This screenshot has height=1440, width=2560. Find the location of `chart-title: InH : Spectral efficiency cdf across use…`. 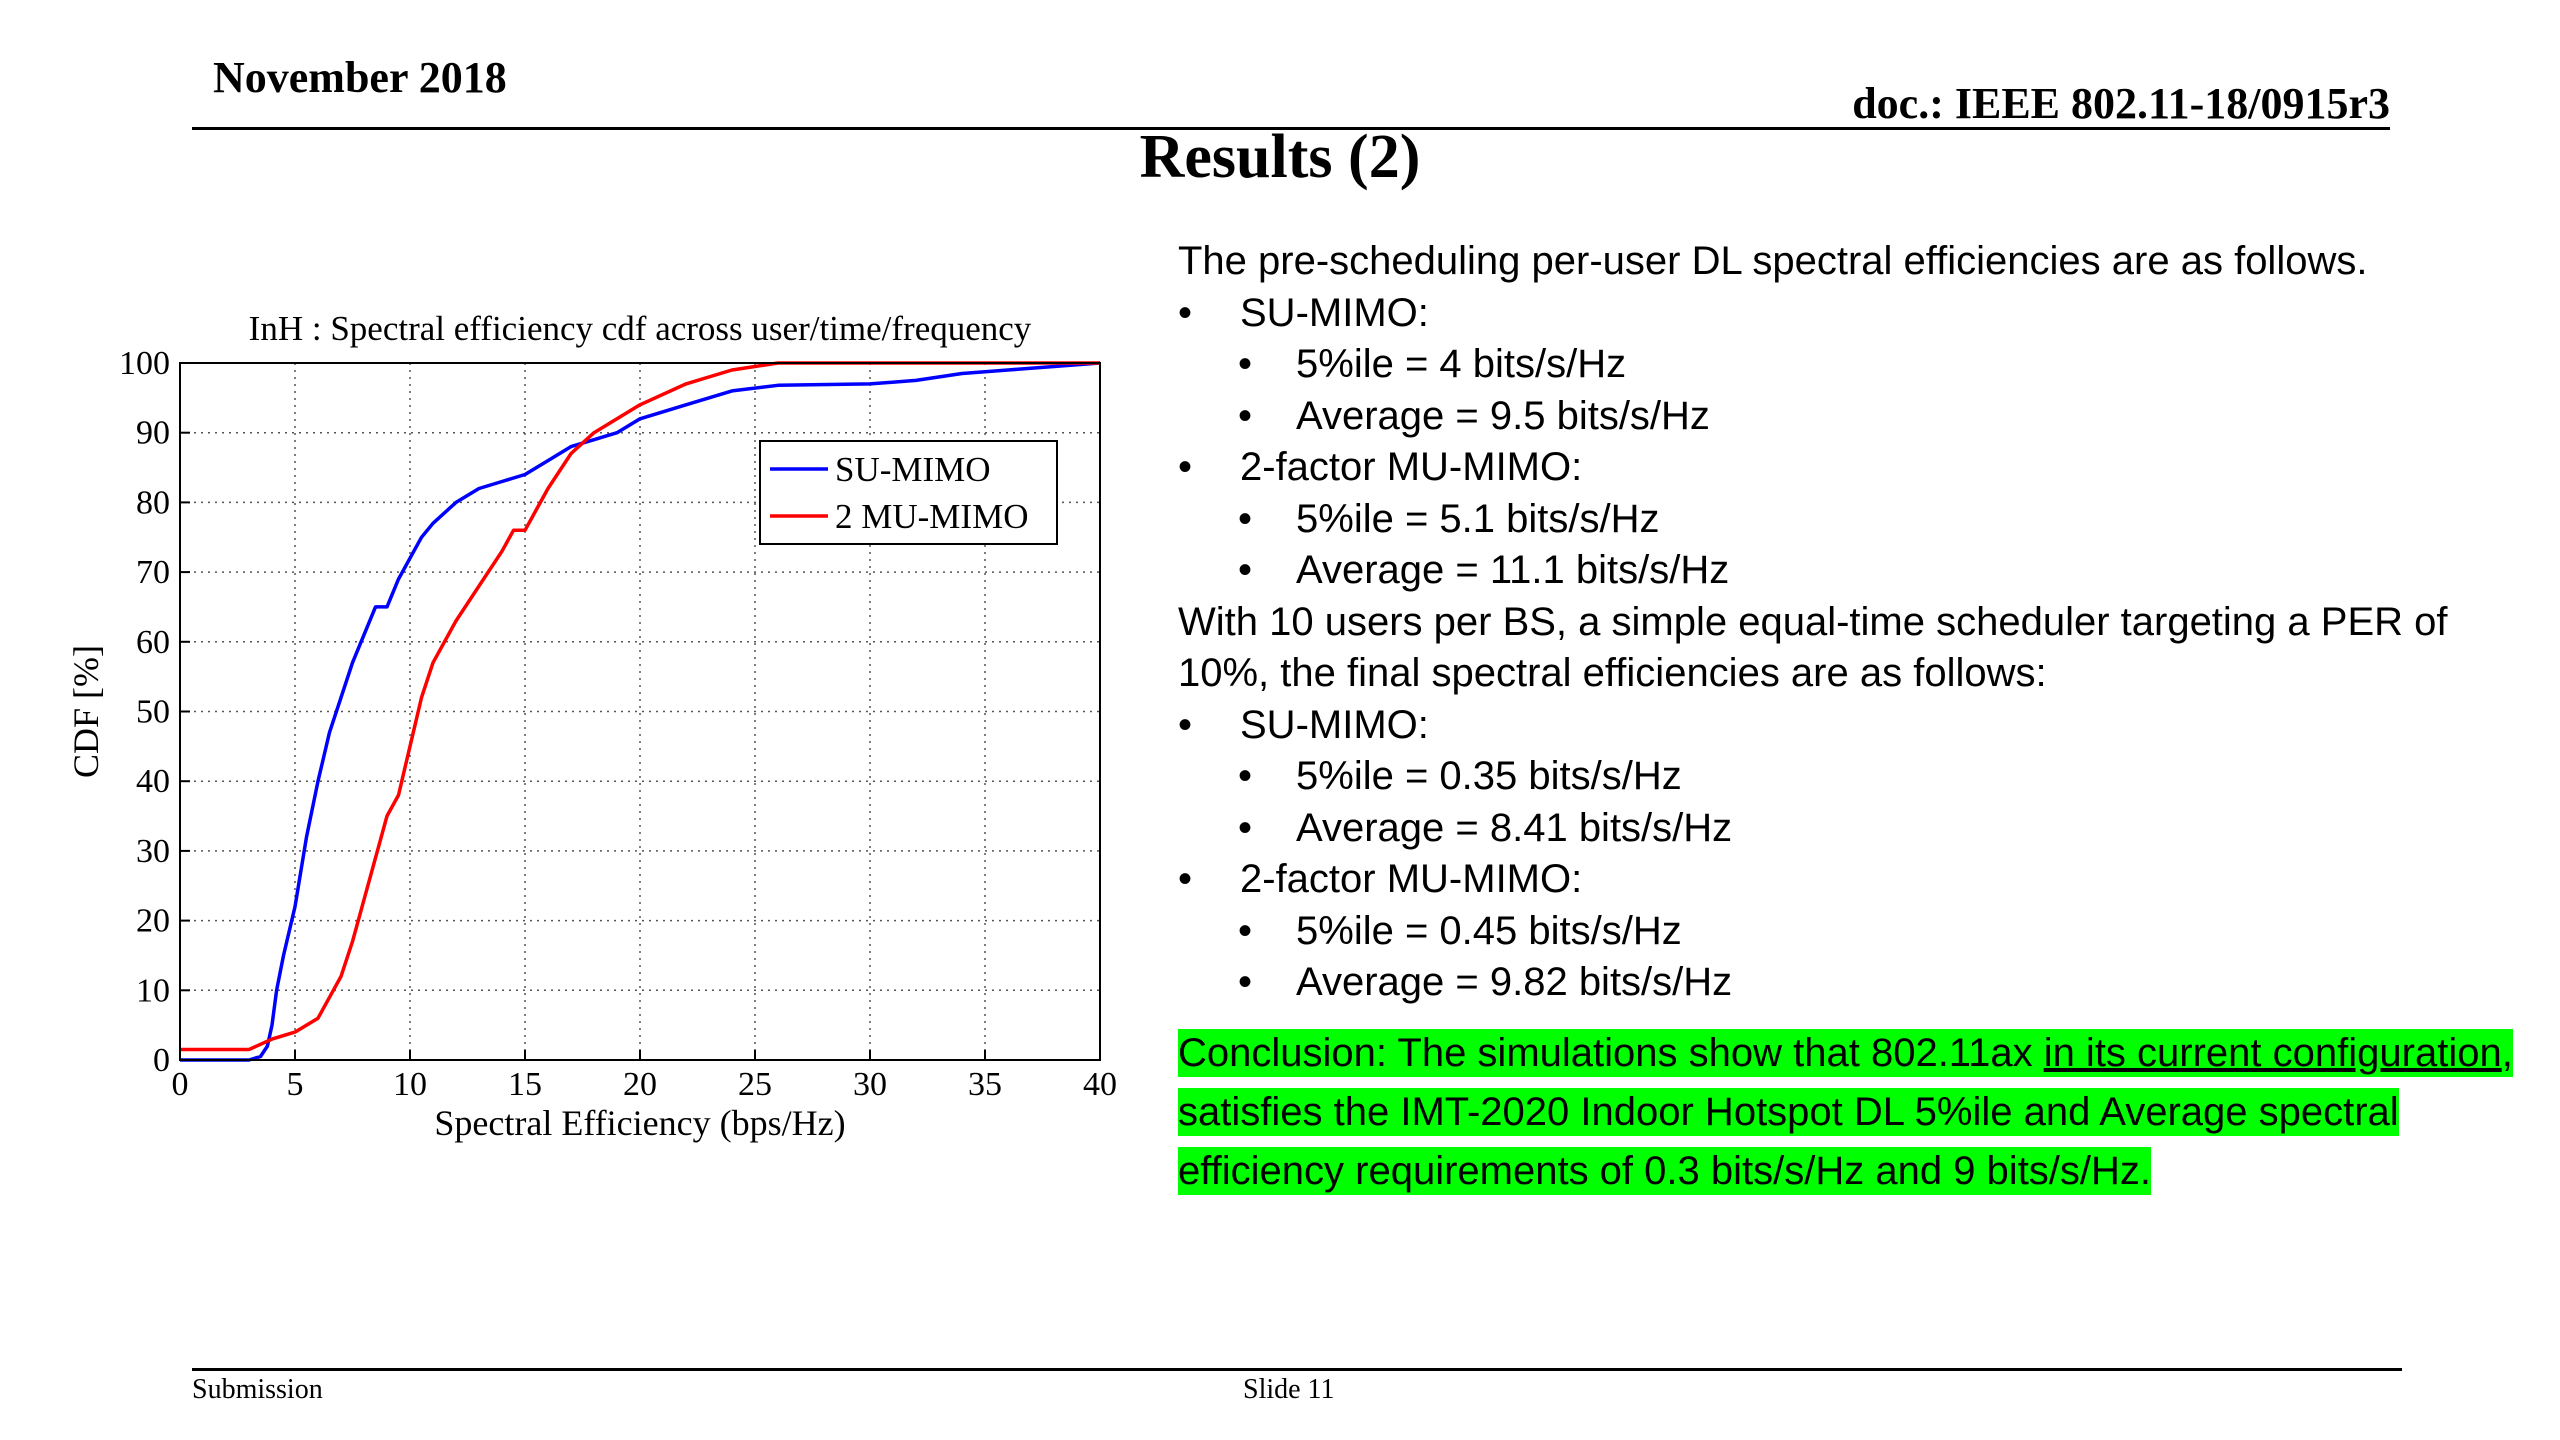

chart-title: InH : Spectral efficiency cdf across use… is located at coordinates (640, 328).